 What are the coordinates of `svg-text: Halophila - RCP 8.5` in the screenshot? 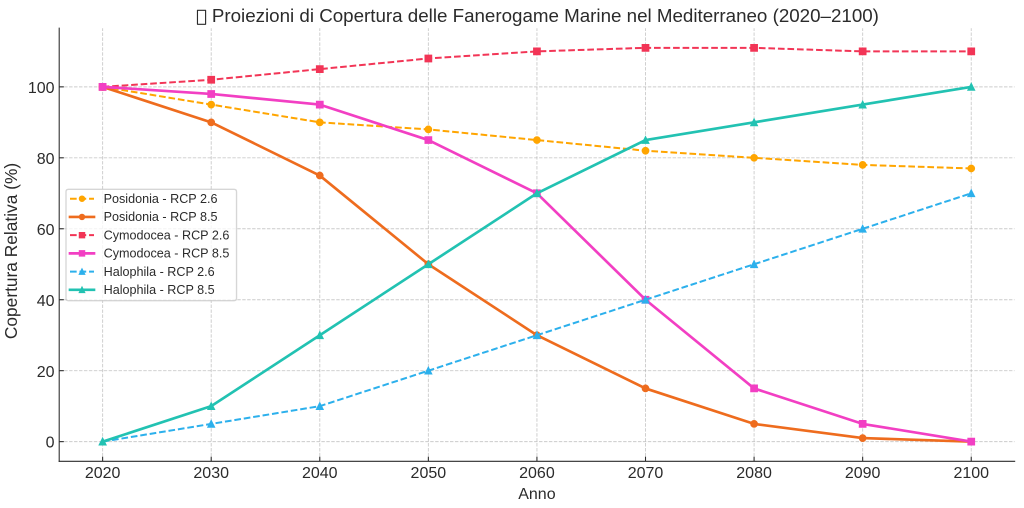 It's located at (159, 290).